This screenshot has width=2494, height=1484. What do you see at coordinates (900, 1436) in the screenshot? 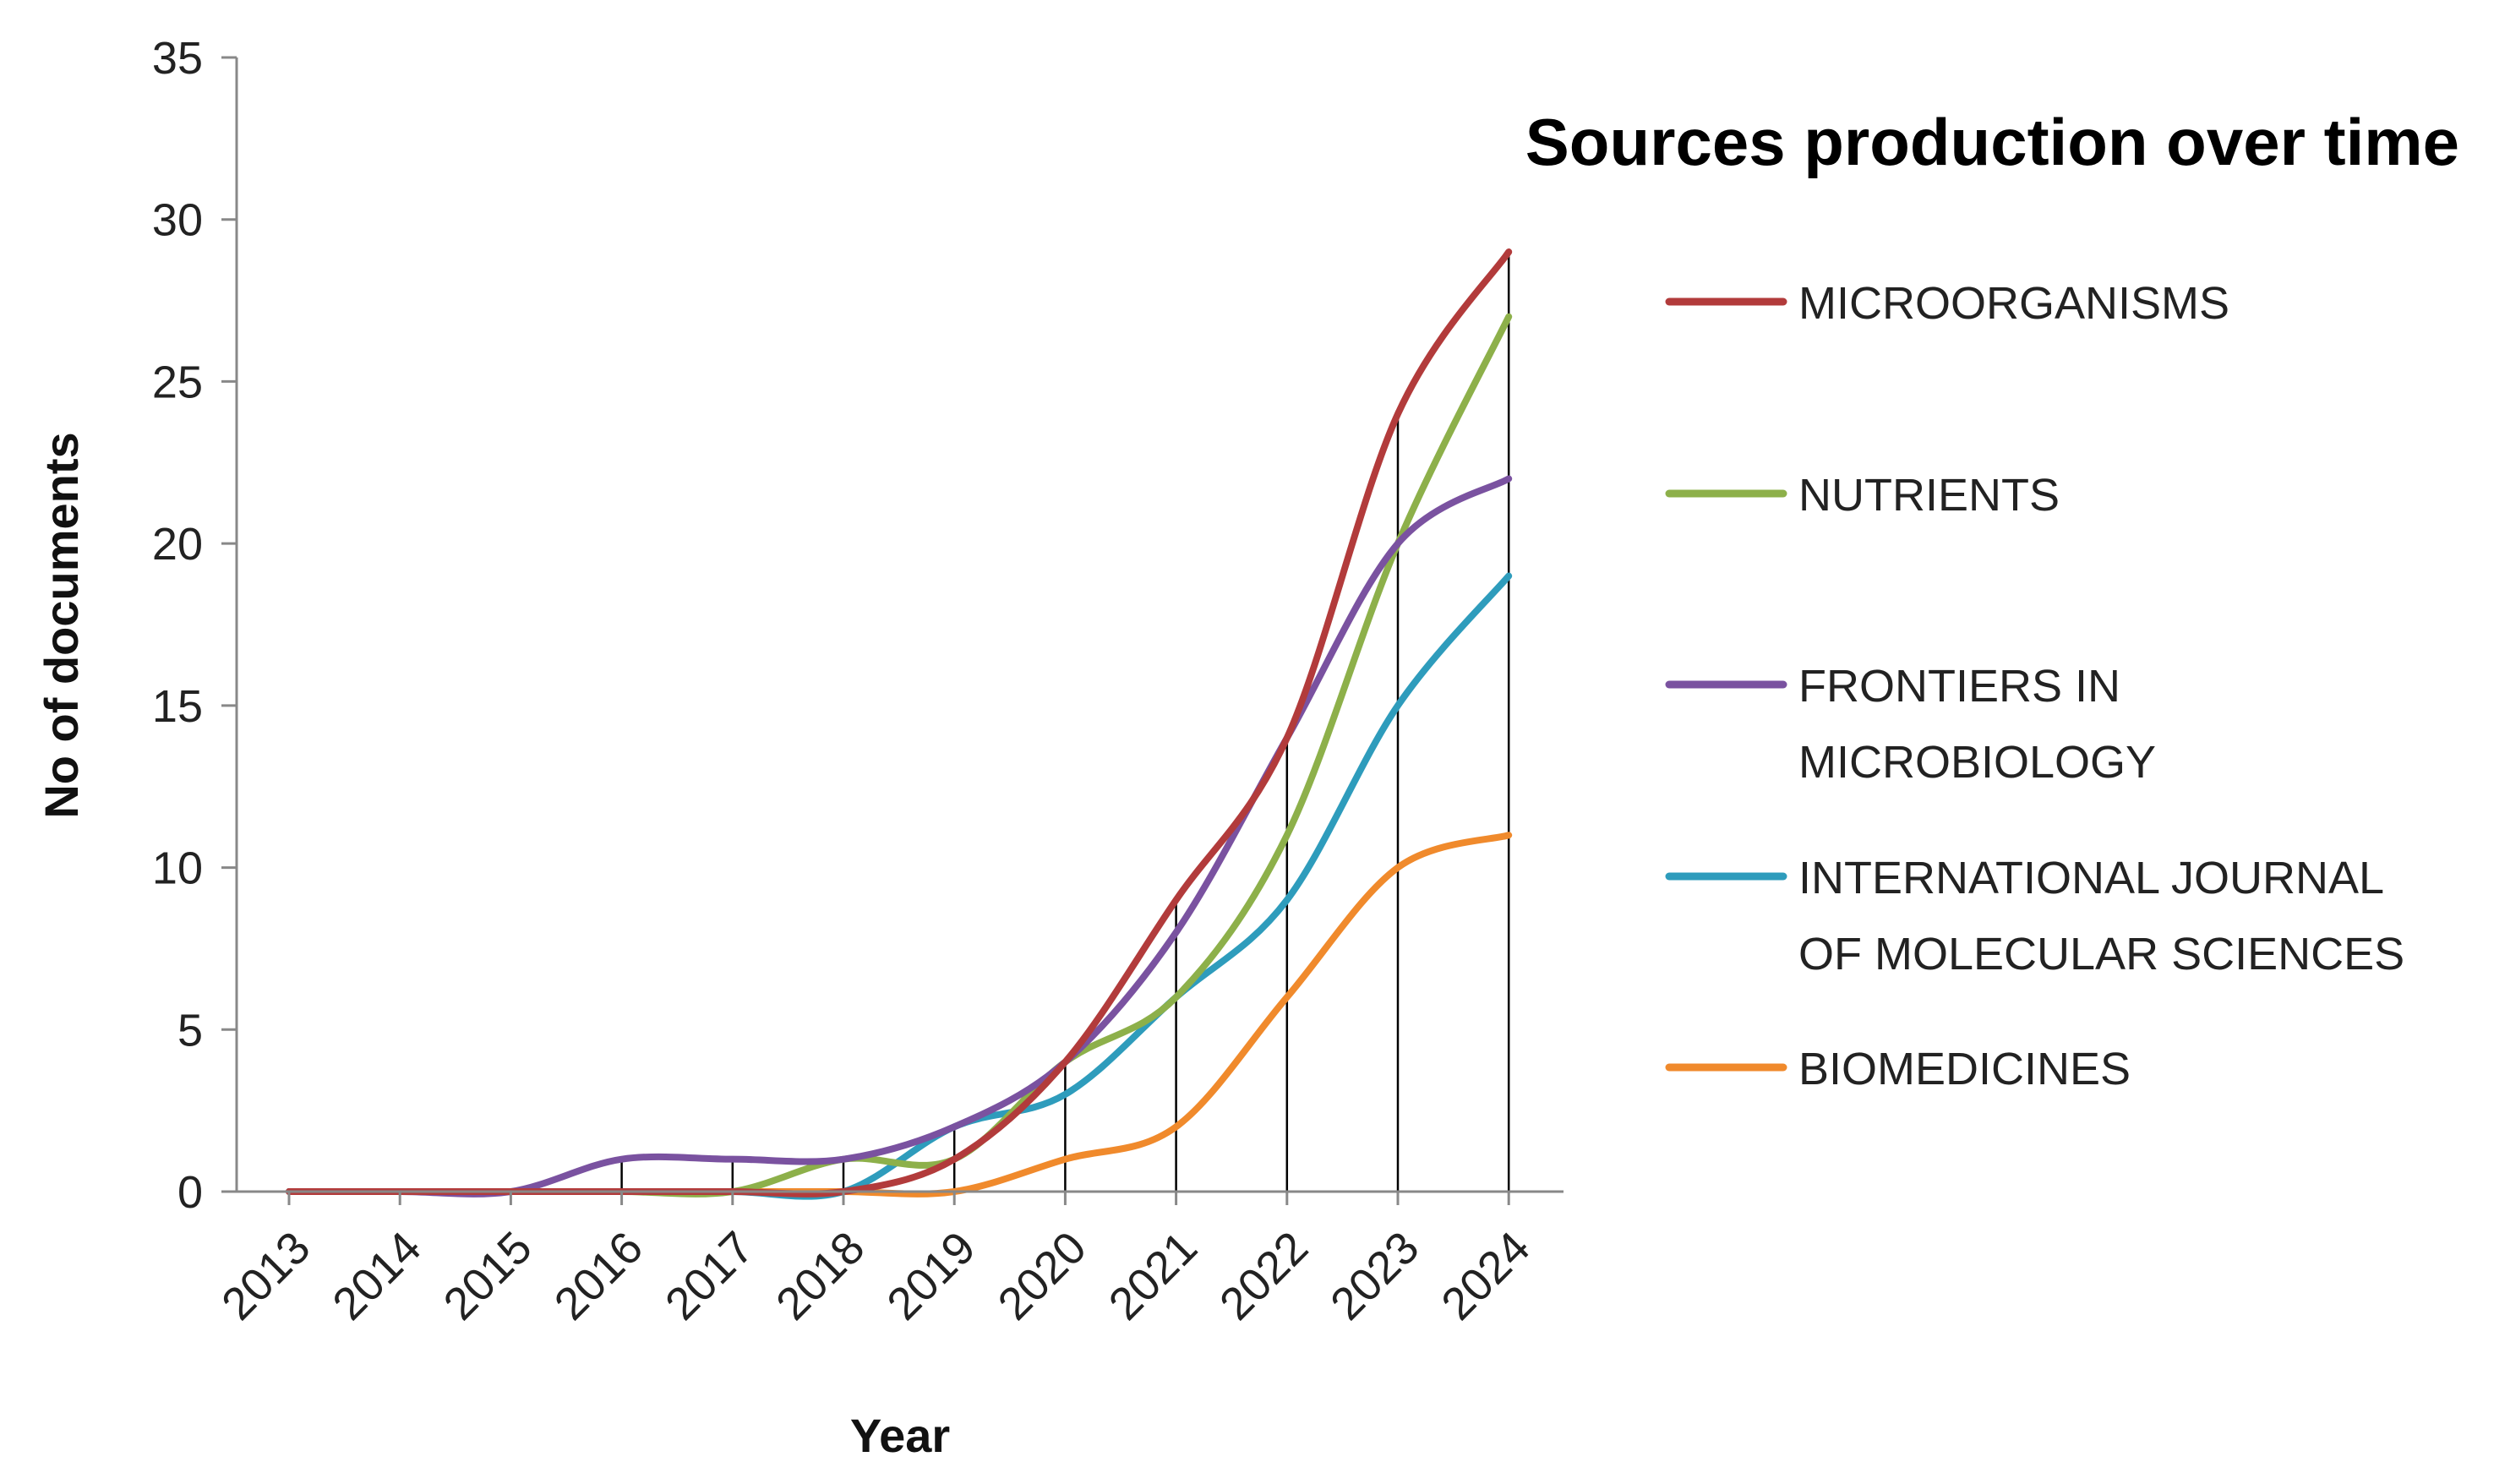
I see `x-axis-title: Year` at bounding box center [900, 1436].